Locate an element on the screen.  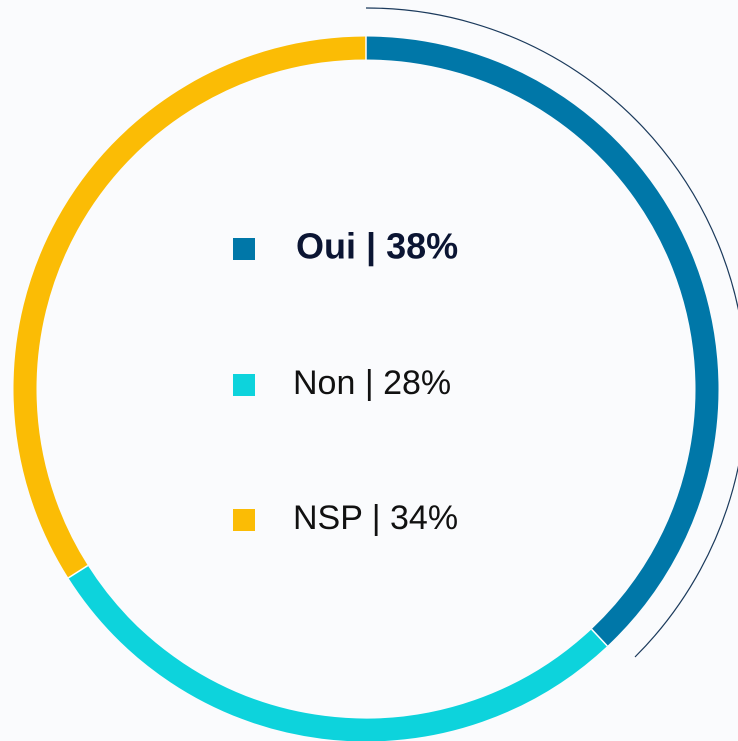
legend-label: Oui | 38% is located at coordinates (377, 247).